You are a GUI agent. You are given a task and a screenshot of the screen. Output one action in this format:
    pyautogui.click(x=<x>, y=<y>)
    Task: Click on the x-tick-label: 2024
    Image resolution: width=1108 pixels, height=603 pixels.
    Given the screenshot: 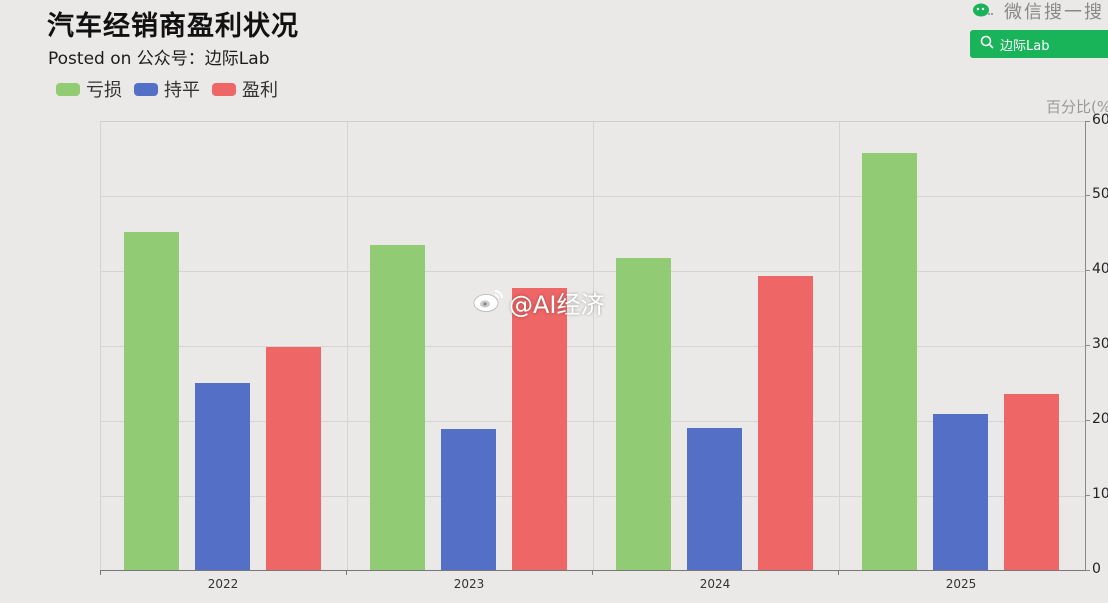 What is the action you would take?
    pyautogui.click(x=715, y=584)
    